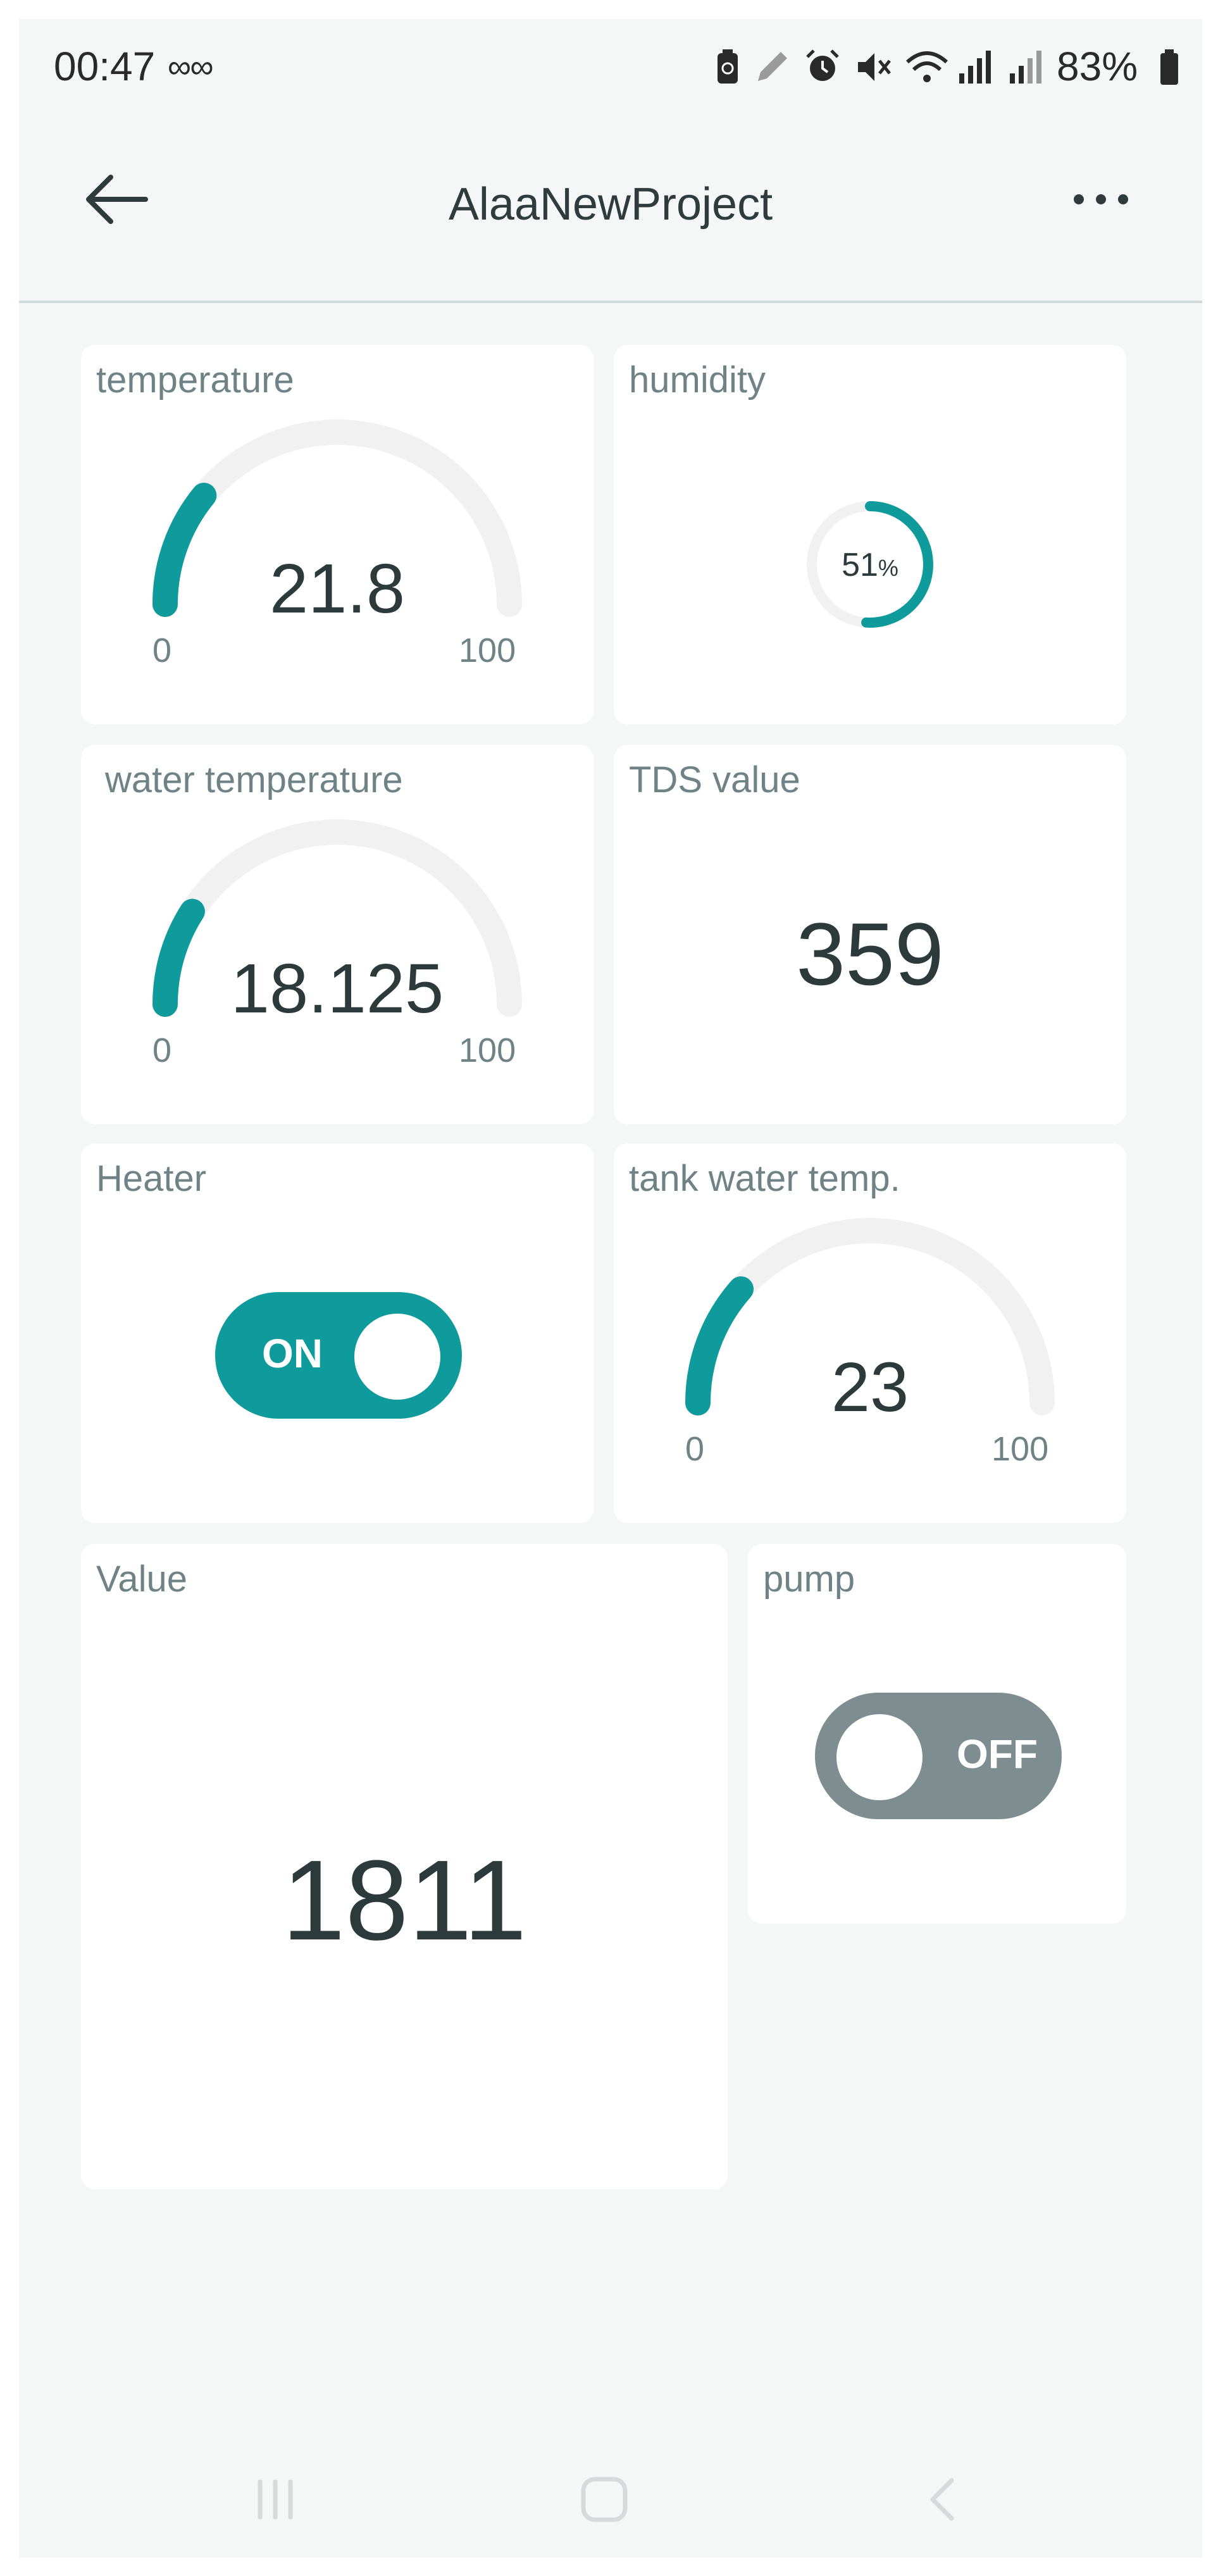  What do you see at coordinates (938, 1756) in the screenshot?
I see `pump-toggle: OFF` at bounding box center [938, 1756].